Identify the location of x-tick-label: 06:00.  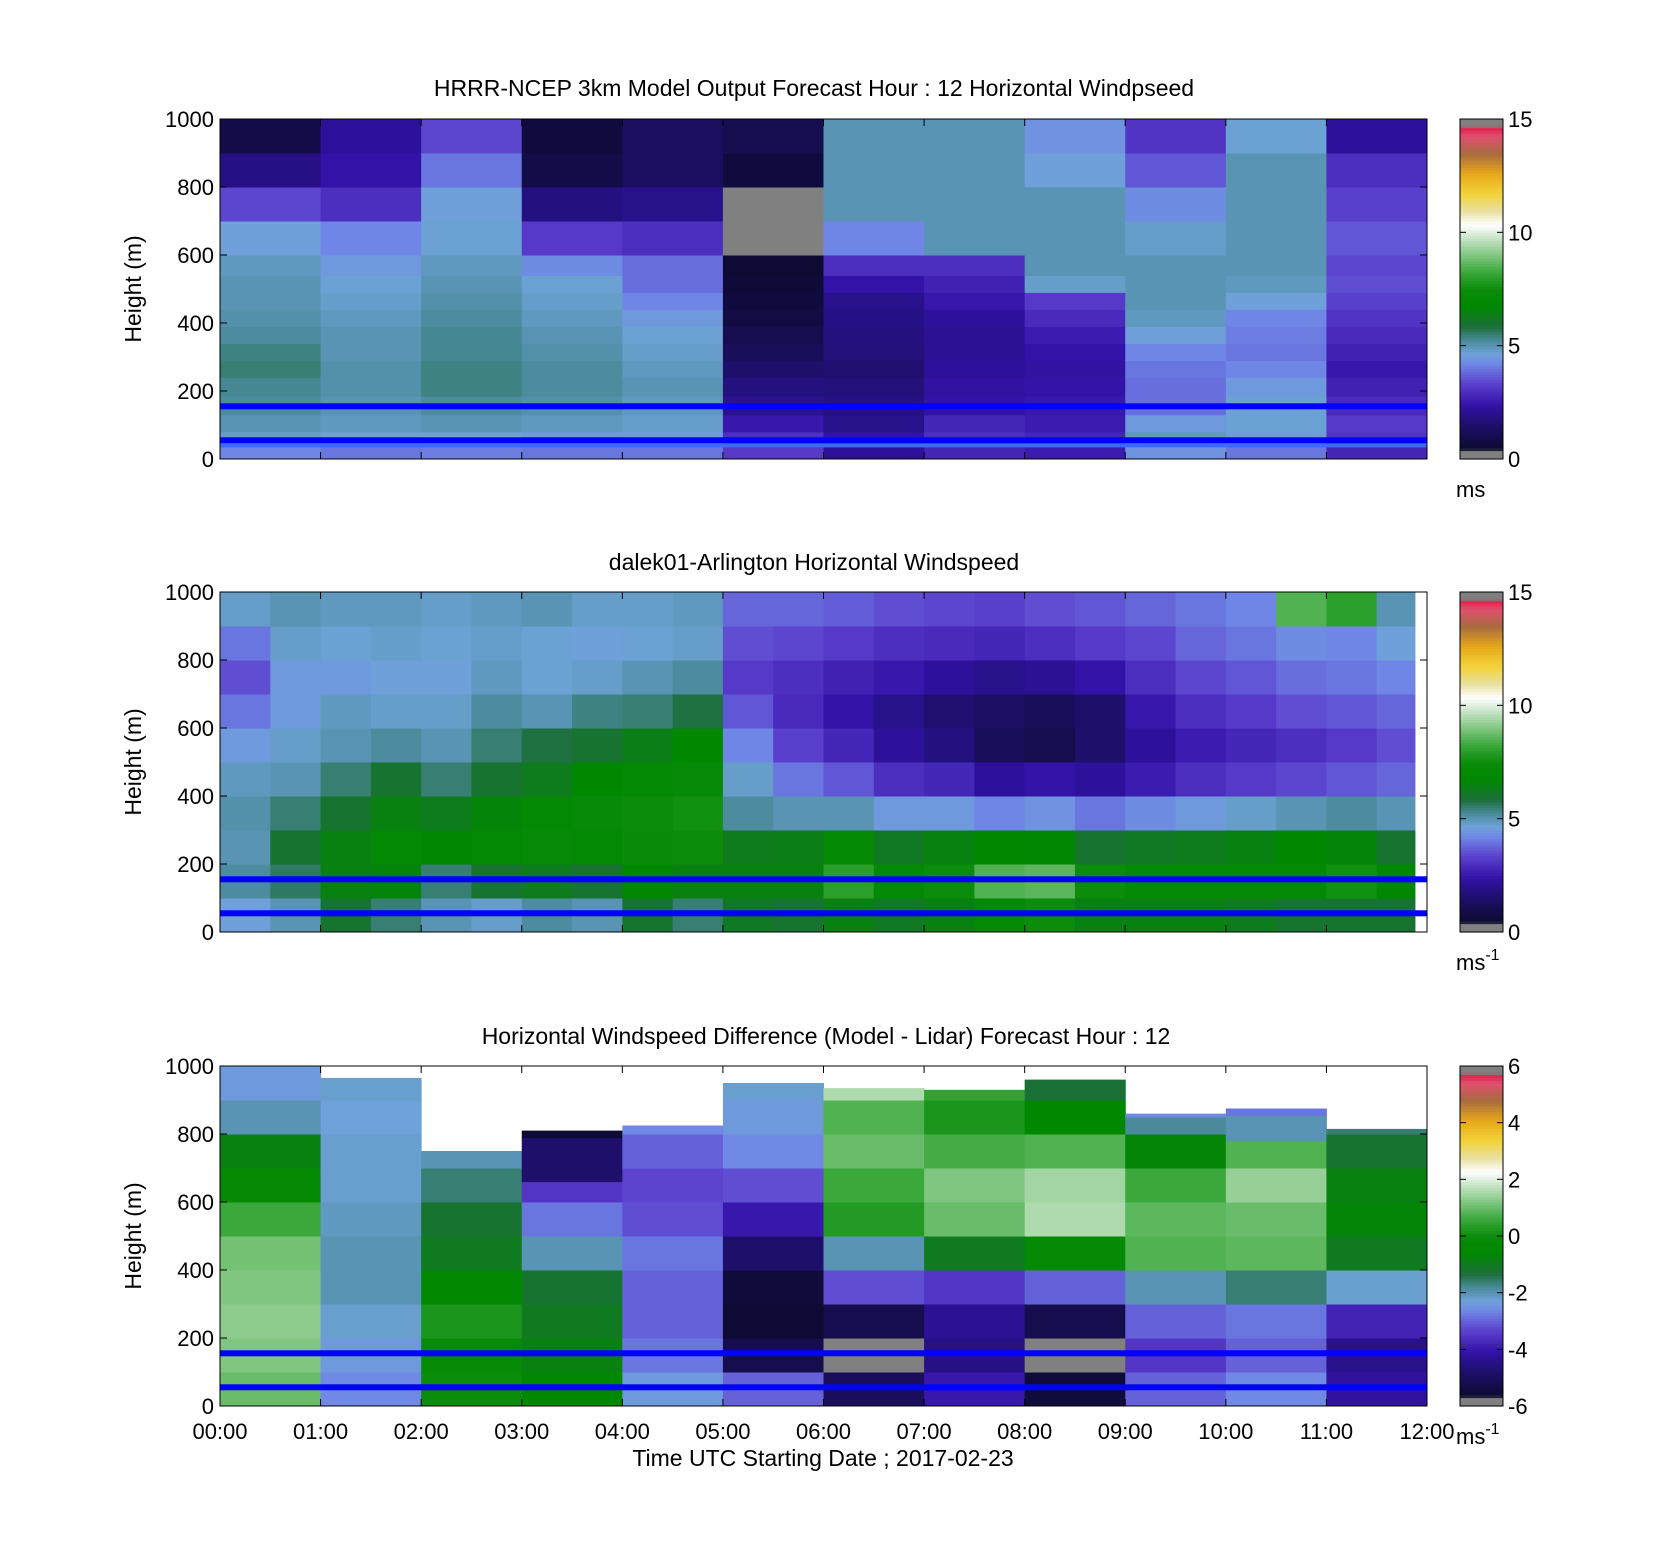
(823, 1431).